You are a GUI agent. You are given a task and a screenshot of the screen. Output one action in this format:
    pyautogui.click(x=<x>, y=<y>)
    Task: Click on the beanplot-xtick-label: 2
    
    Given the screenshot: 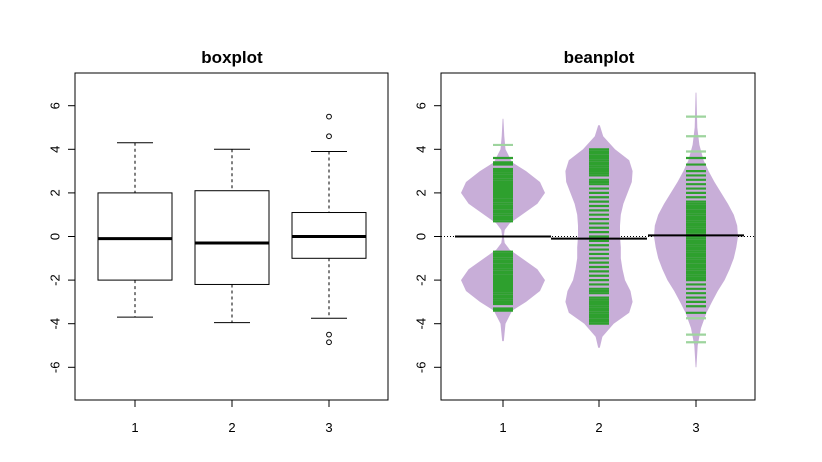 What is the action you would take?
    pyautogui.click(x=598, y=427)
    